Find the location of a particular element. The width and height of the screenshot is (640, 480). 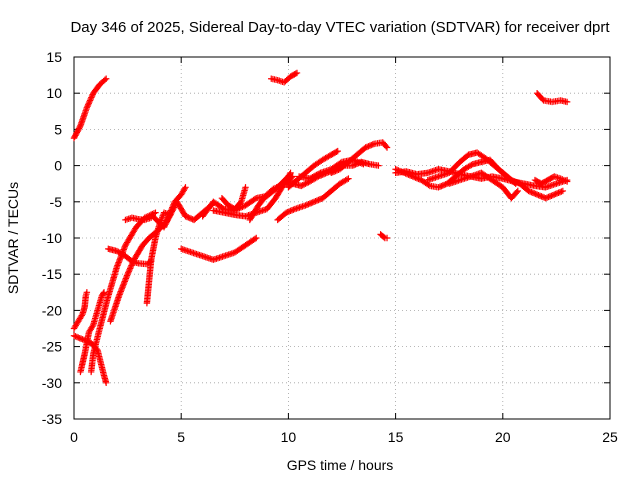

y-tick-label: -5 is located at coordinates (56, 202).